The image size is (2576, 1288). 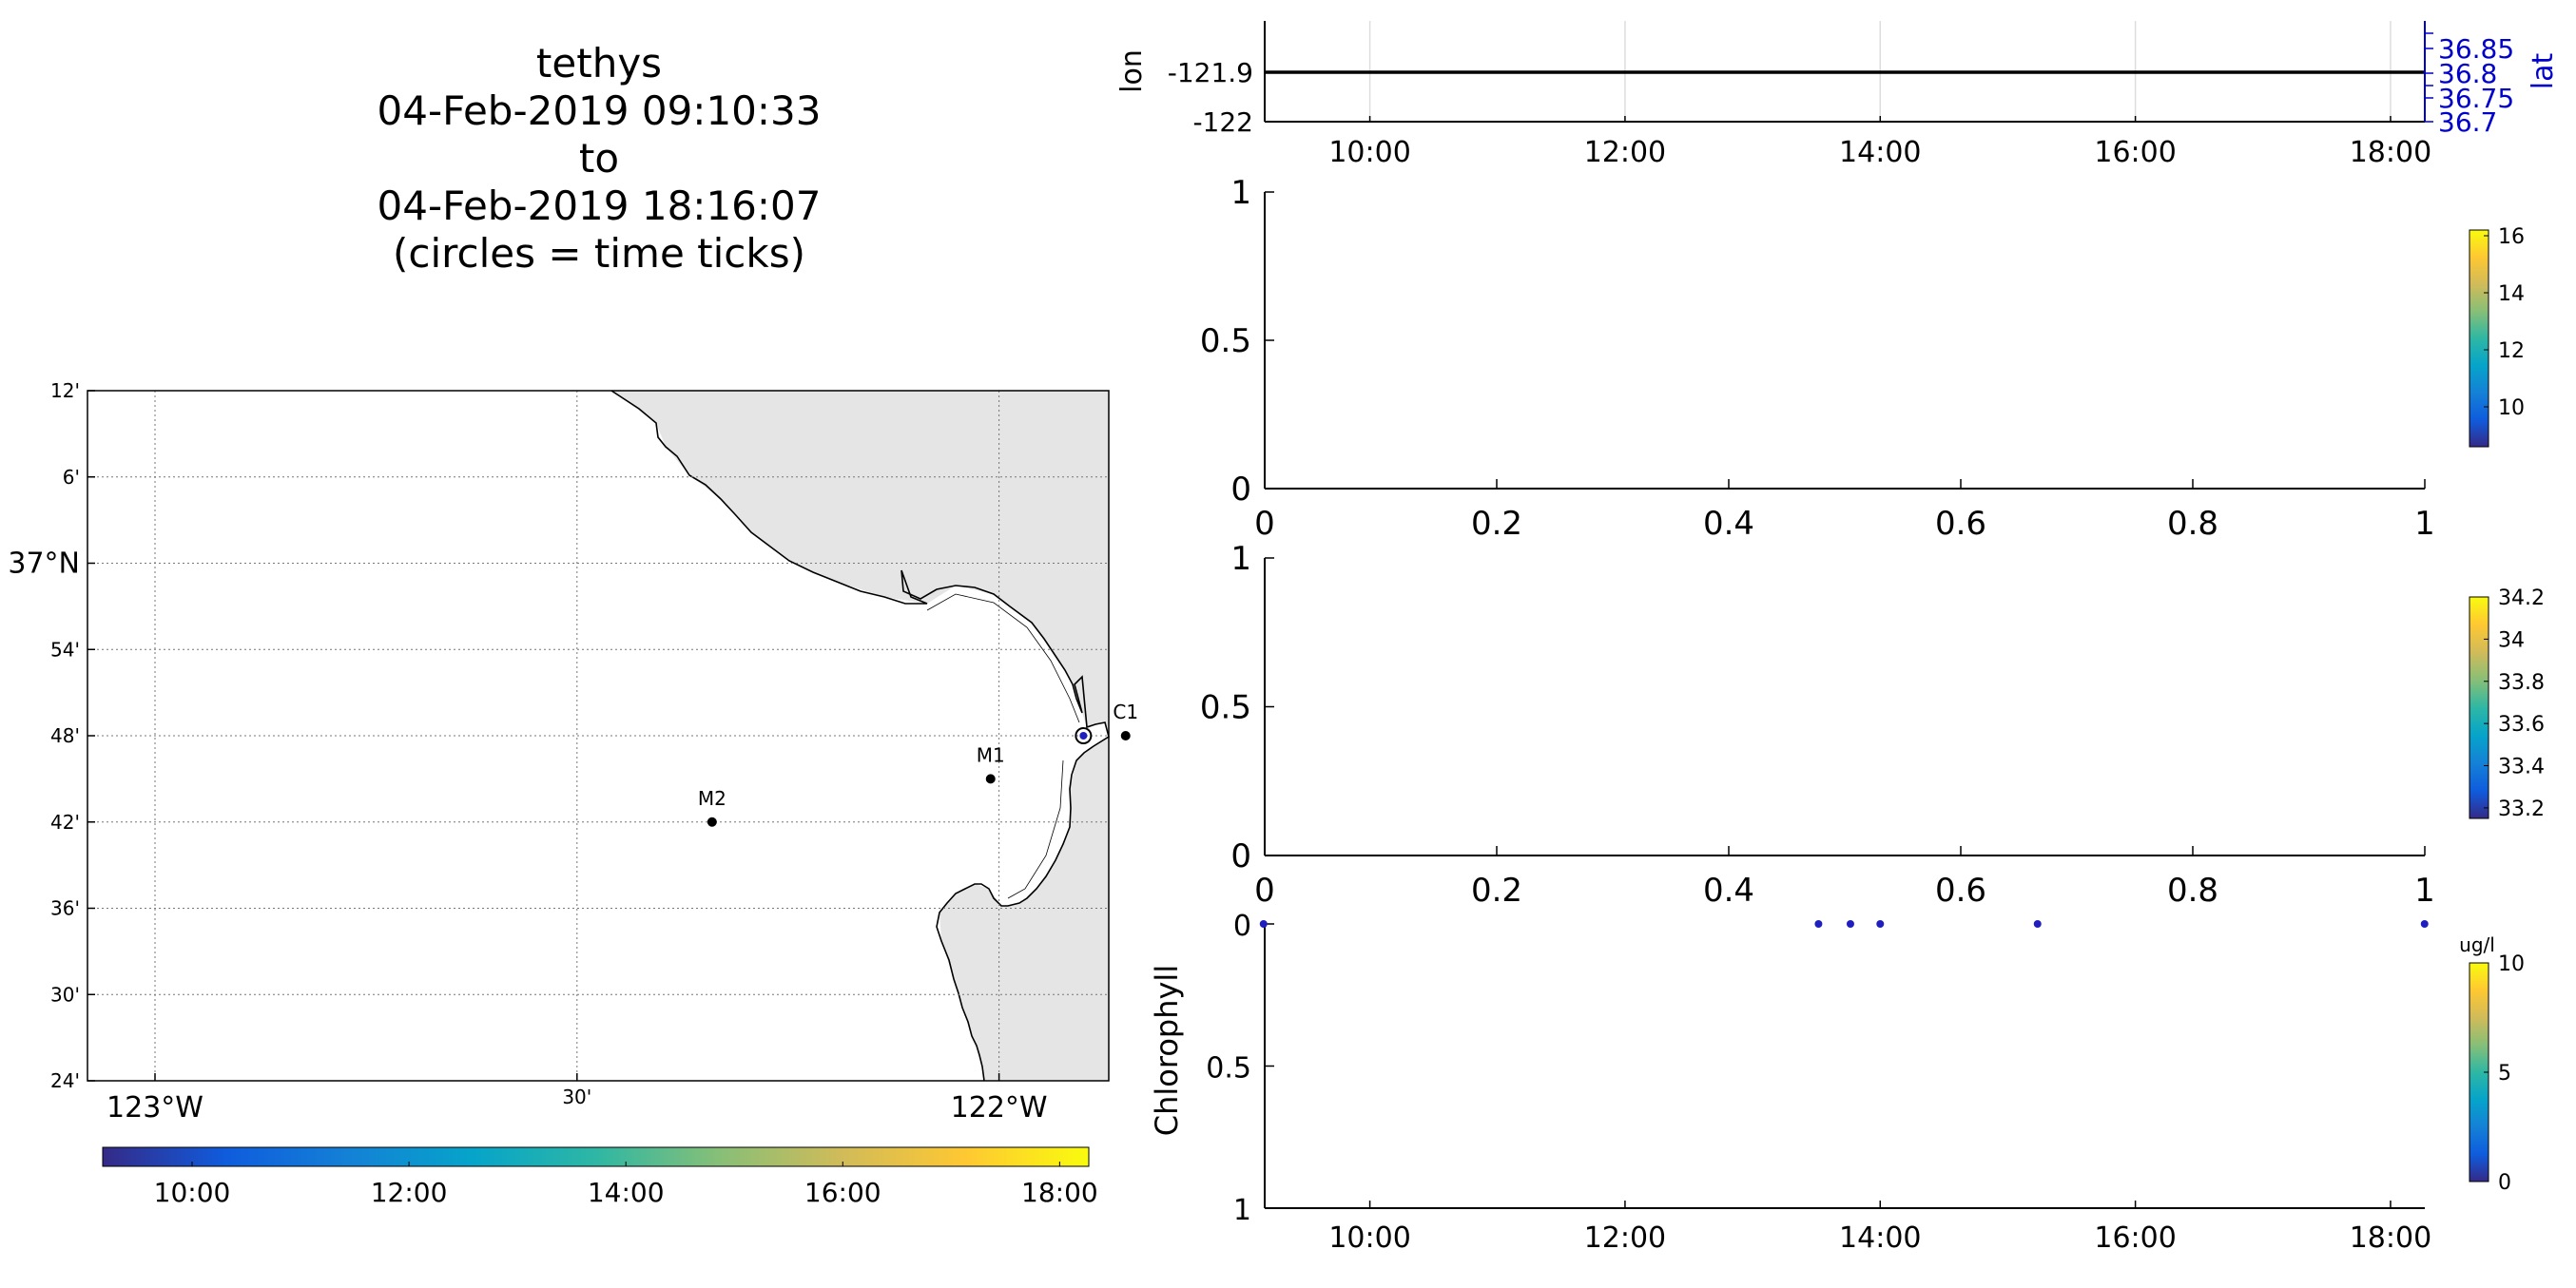 What do you see at coordinates (2511, 237) in the screenshot?
I see `colorbar-tick-label: 16` at bounding box center [2511, 237].